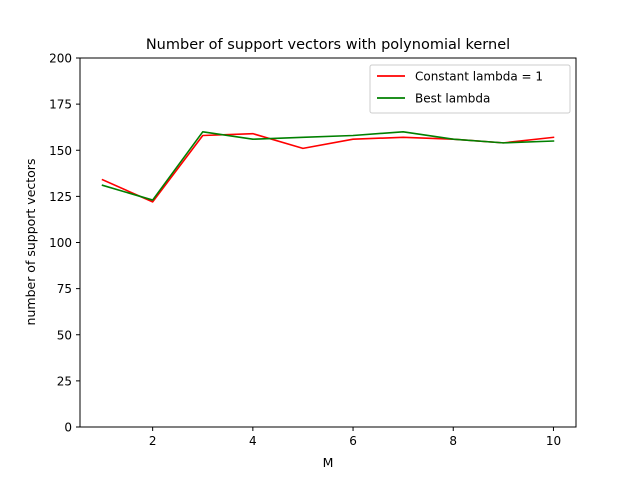 This screenshot has width=640, height=484. Describe the element at coordinates (60, 59) in the screenshot. I see `y-tick-label: 200` at that location.